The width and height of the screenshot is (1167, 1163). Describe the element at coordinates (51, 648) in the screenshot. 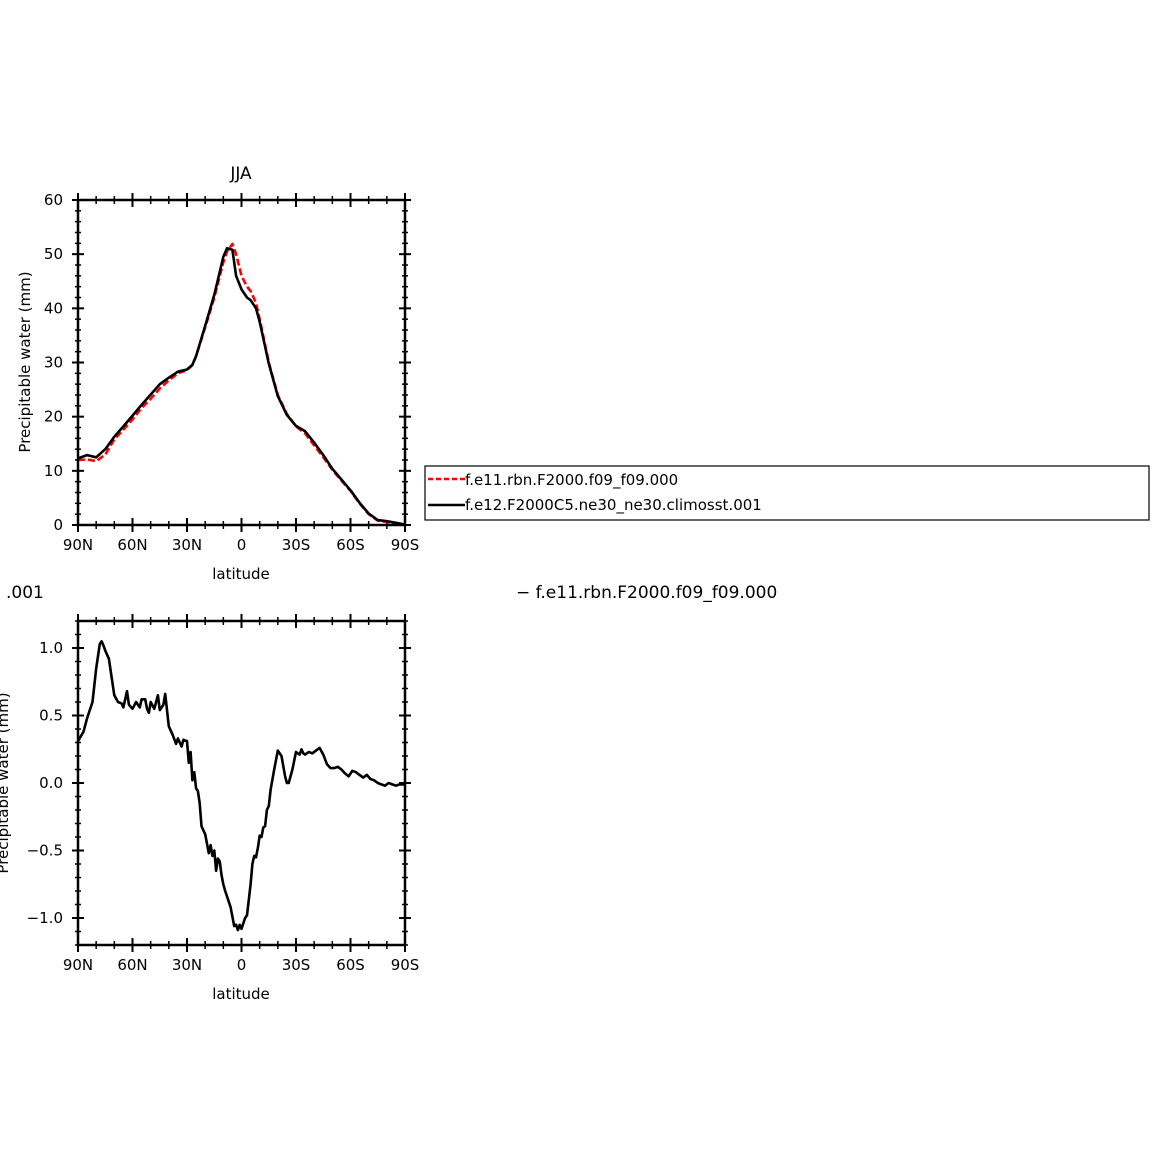

I see `y-tick-label: 1.0` at that location.